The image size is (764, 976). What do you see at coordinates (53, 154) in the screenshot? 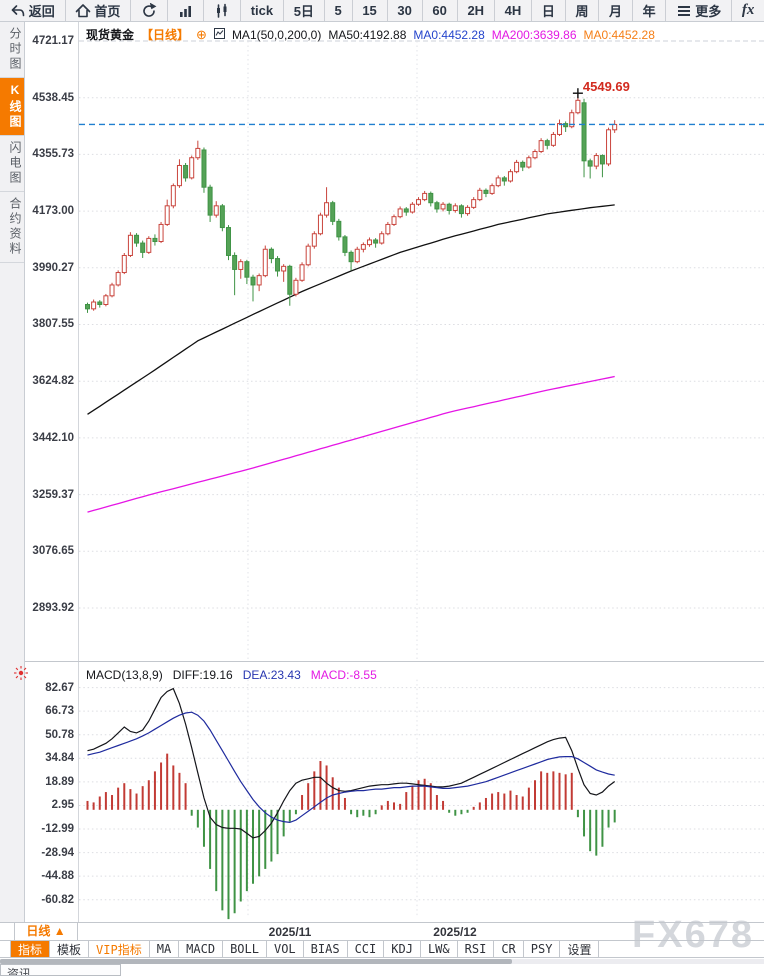
I see `main-y-tick: 4355.73` at bounding box center [53, 154].